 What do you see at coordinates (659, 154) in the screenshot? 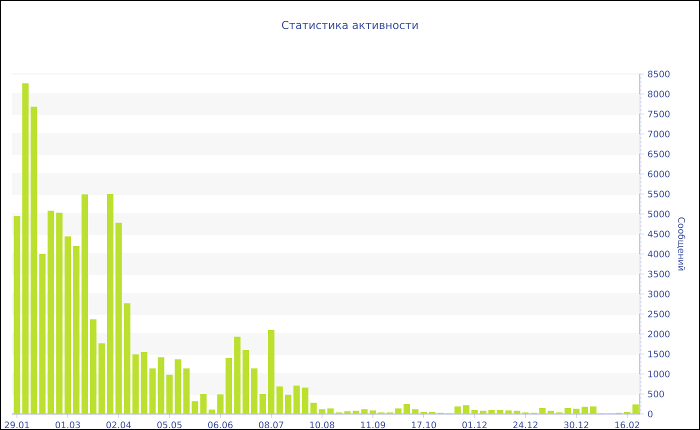
I see `y-tick-label: 6500` at bounding box center [659, 154].